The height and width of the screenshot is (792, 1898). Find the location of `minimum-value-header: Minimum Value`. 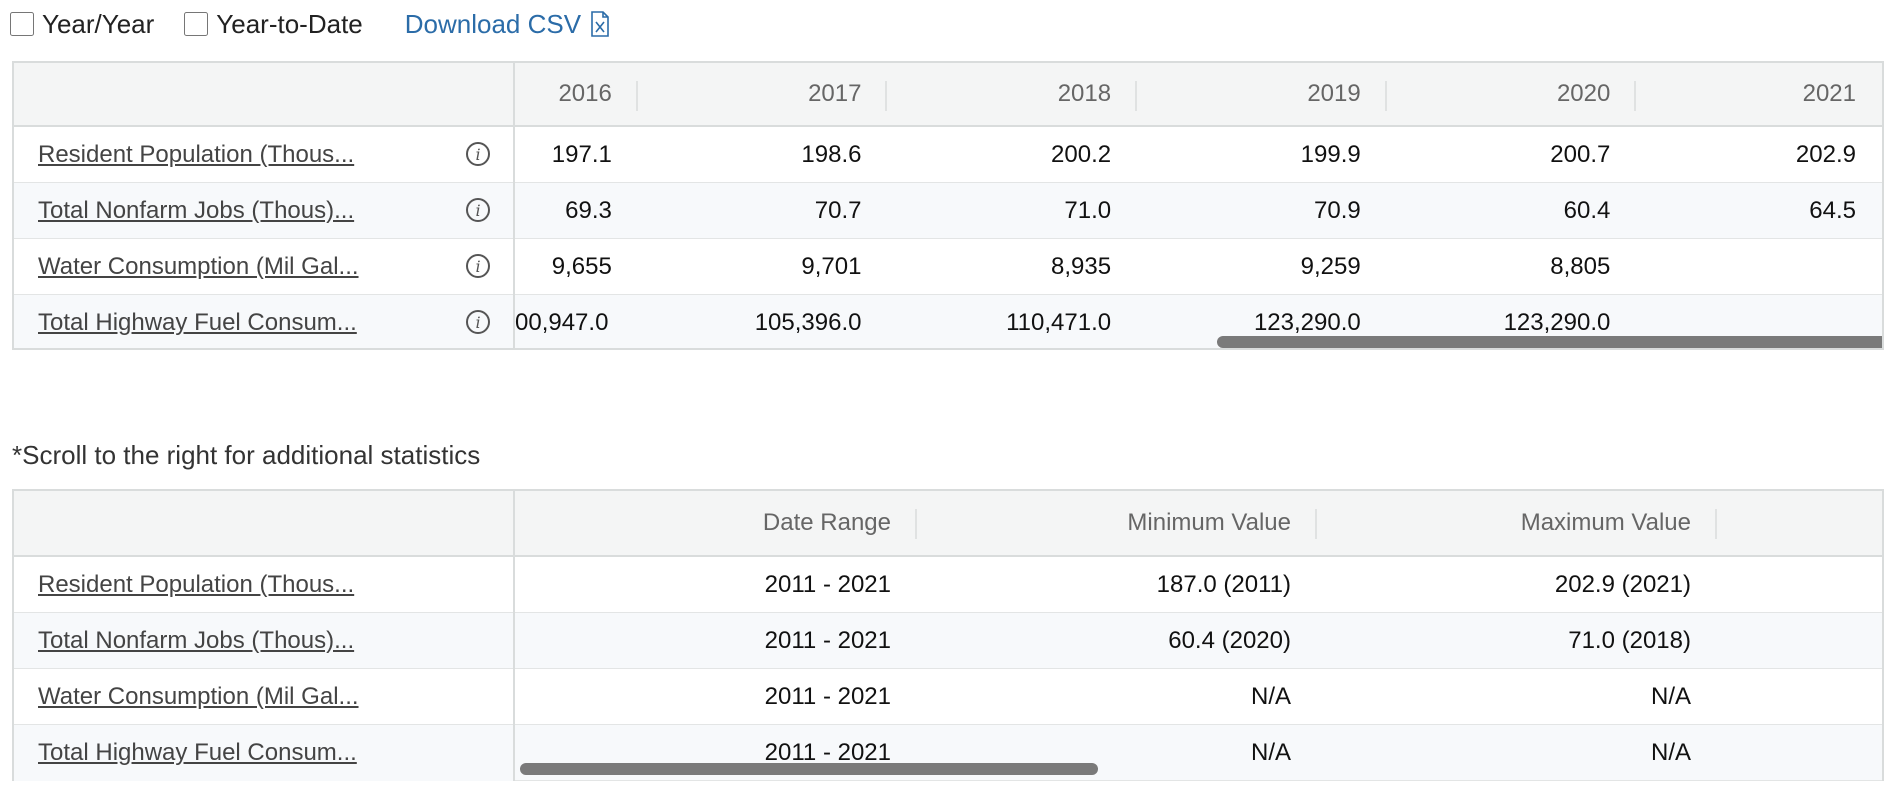

minimum-value-header: Minimum Value is located at coordinates (1117, 523).